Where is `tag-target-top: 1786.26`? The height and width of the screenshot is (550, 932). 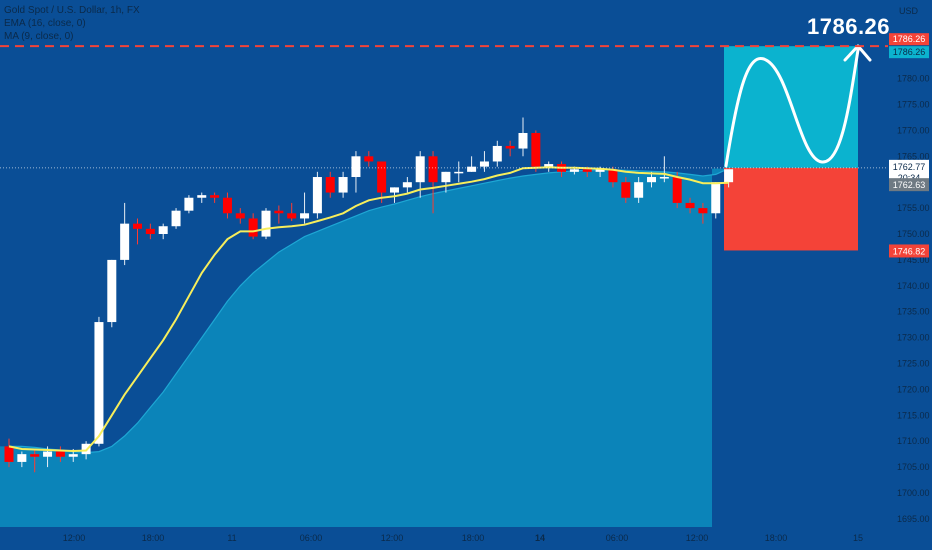 tag-target-top: 1786.26 is located at coordinates (909, 39).